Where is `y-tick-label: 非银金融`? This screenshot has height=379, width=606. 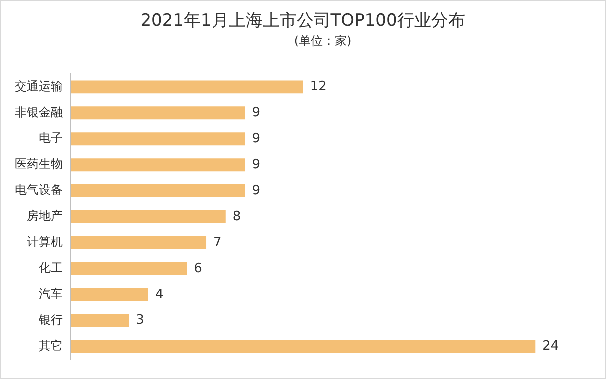 y-tick-label: 非银金融 is located at coordinates (39, 112).